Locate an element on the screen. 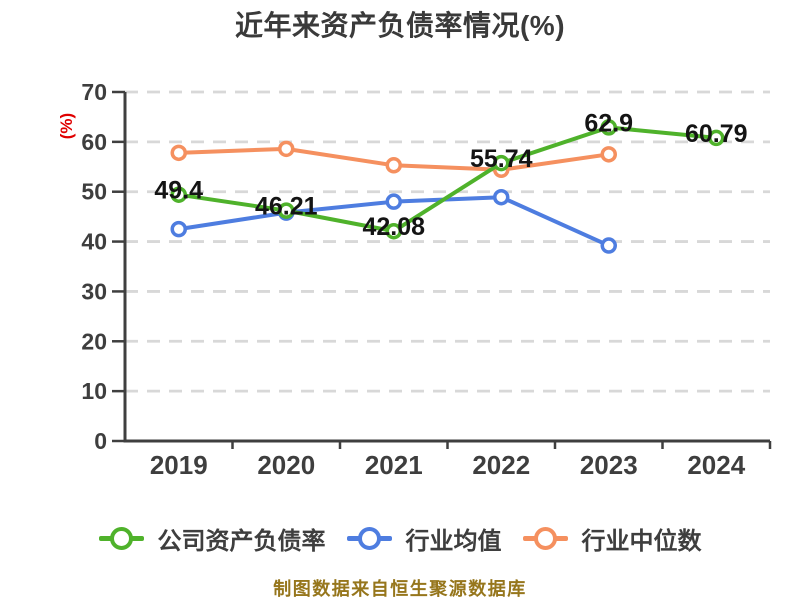  y-tick-label: 70 is located at coordinates (94, 92).